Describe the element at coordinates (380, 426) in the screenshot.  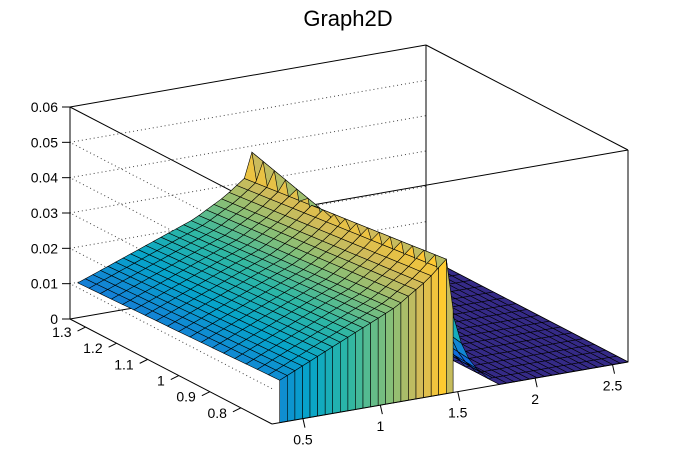
I see `x-tick-label: 1` at that location.